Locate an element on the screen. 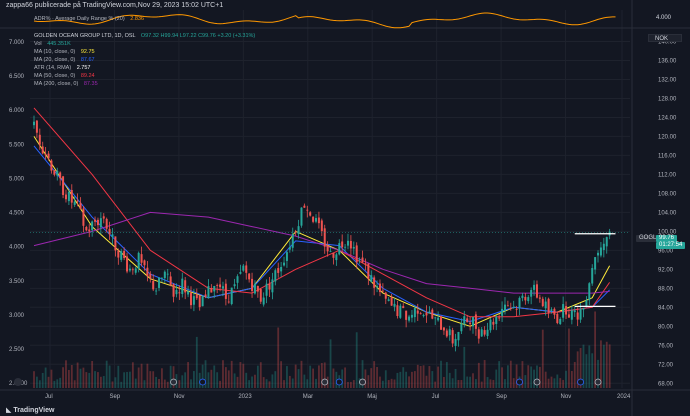  vol-value: 445.351K is located at coordinates (59, 44).